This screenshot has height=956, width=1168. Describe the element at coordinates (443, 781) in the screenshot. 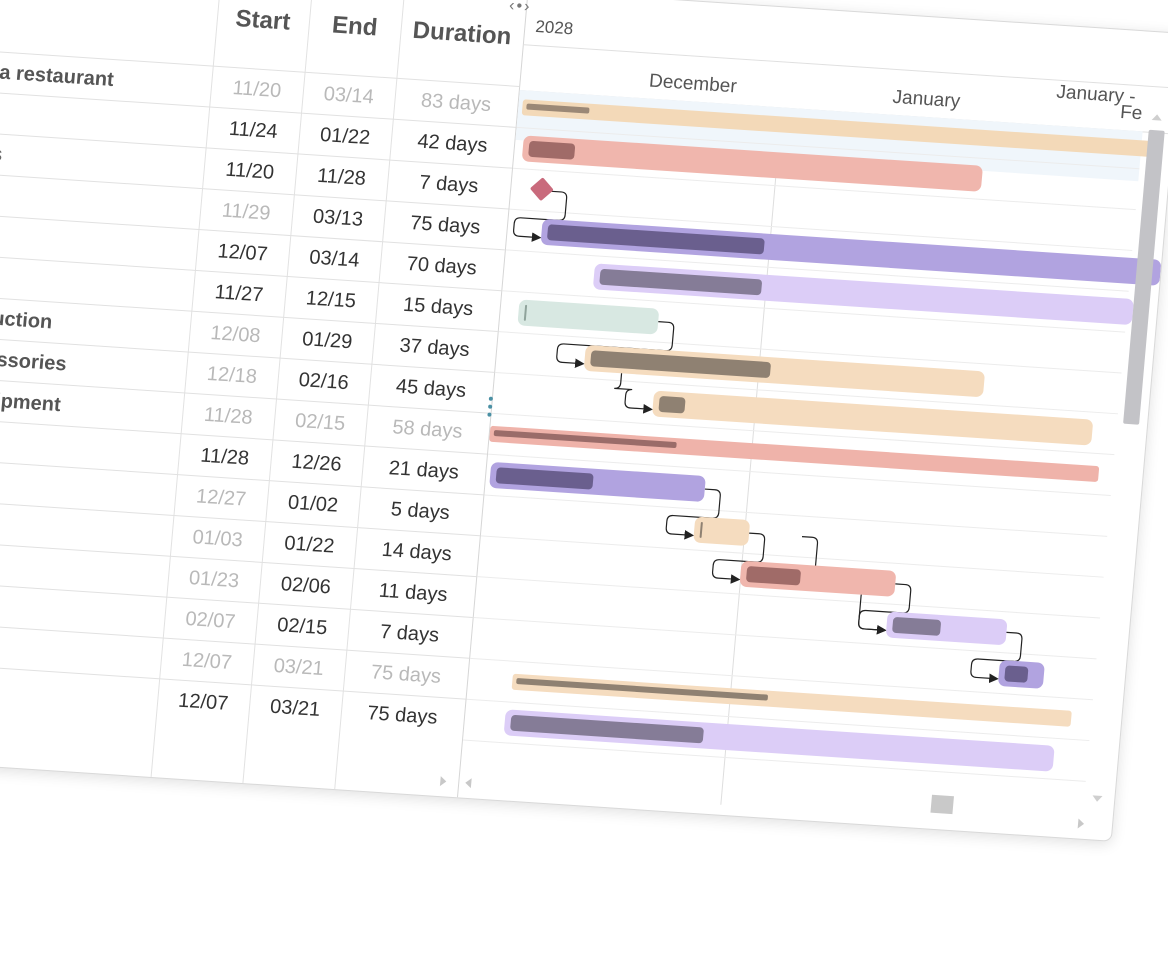

I see `grid-scroll-right-arrow` at that location.